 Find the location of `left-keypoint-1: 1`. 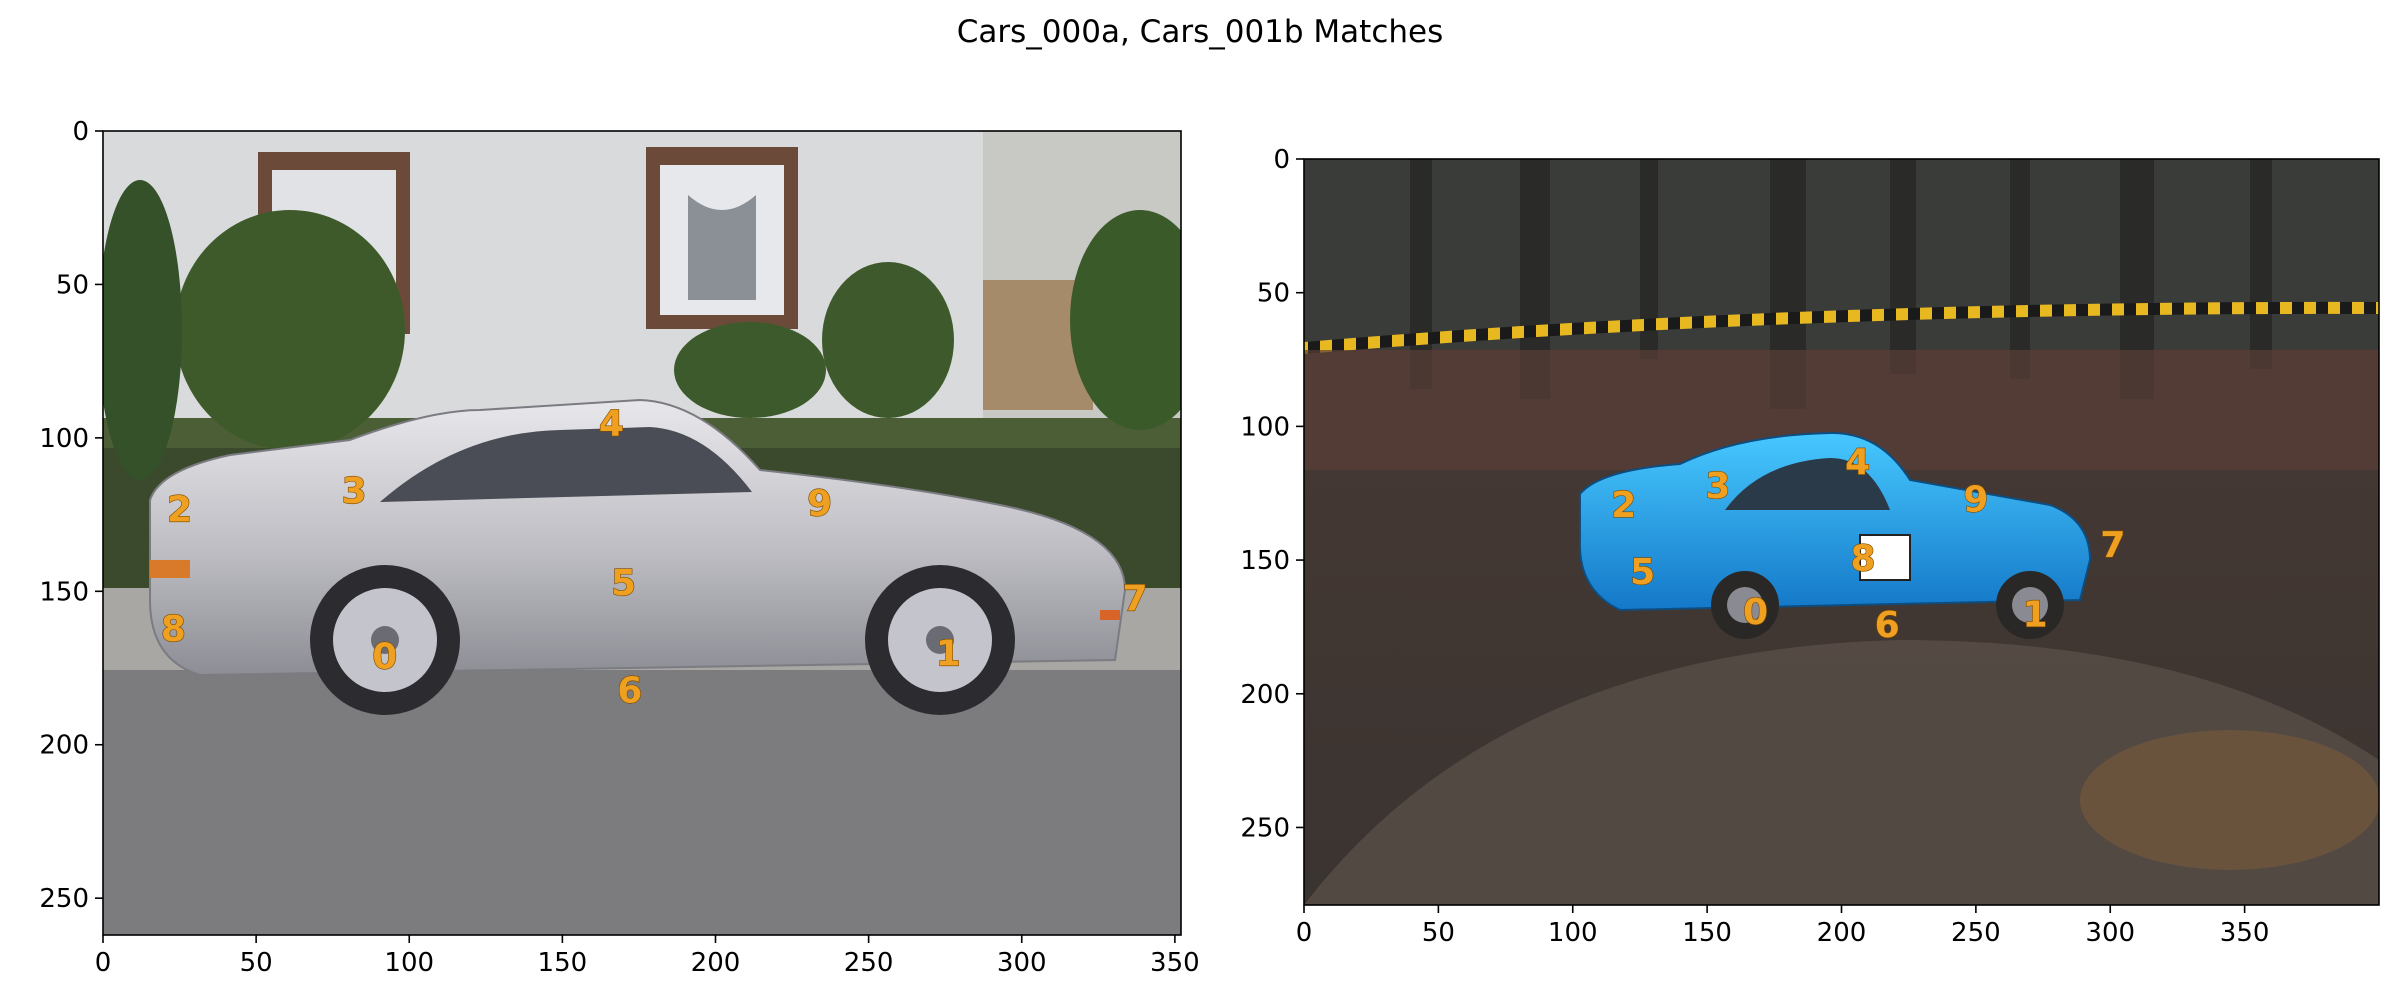

left-keypoint-1: 1 is located at coordinates (948, 654).